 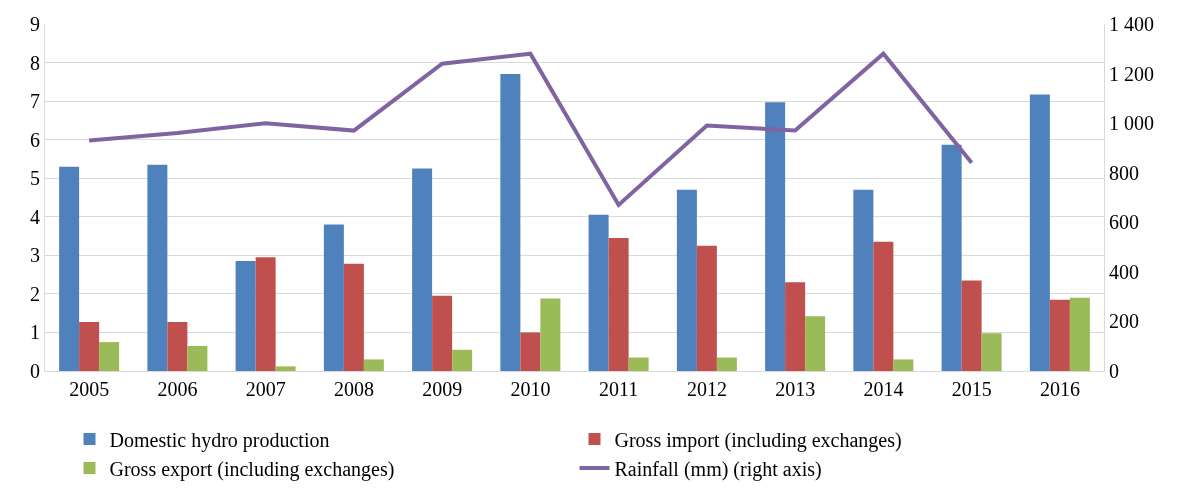 What do you see at coordinates (177, 389) in the screenshot?
I see `x-tick-label: 2006` at bounding box center [177, 389].